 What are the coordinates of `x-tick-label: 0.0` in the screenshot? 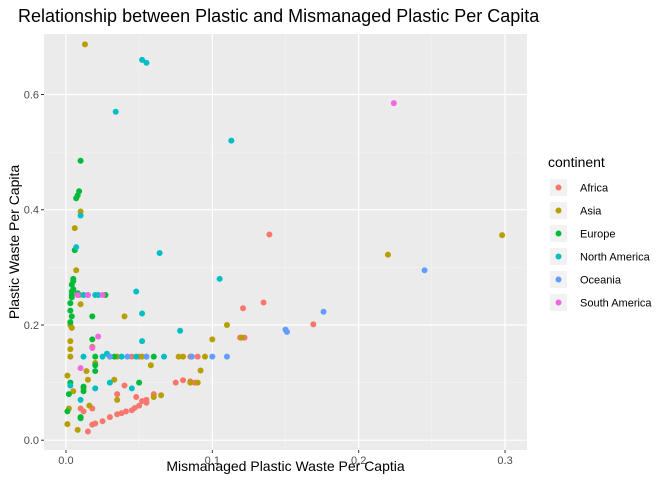 It's located at (65, 461).